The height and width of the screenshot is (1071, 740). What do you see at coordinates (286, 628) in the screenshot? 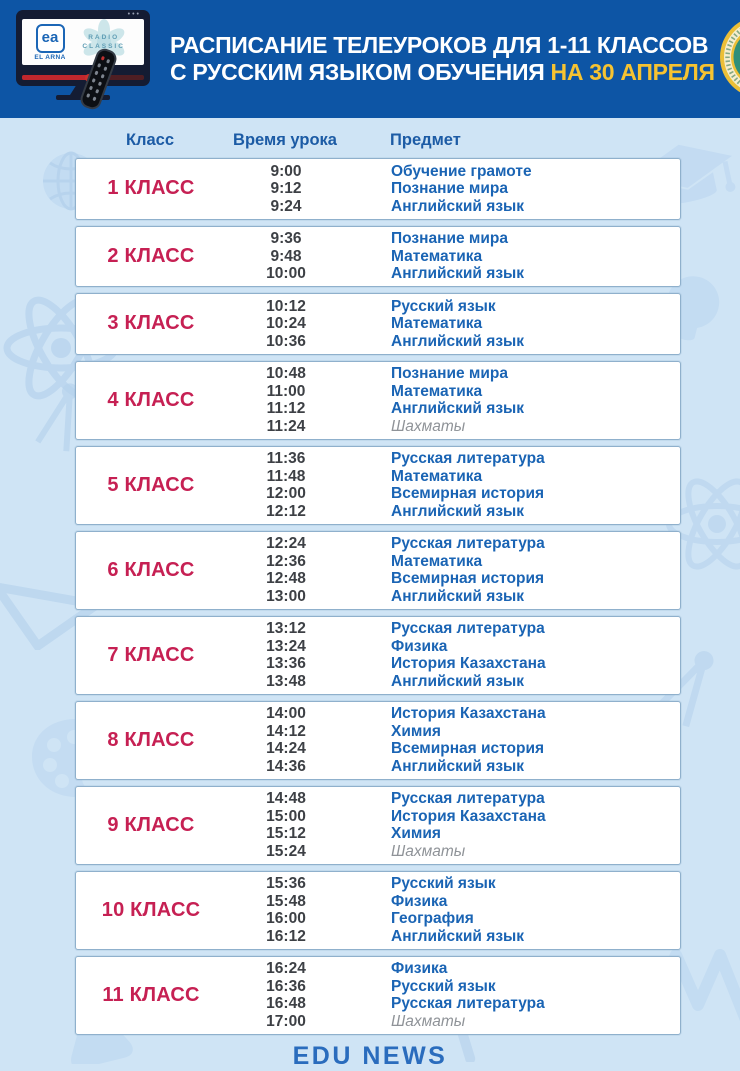
I see `lesson-time: 13:12` at bounding box center [286, 628].